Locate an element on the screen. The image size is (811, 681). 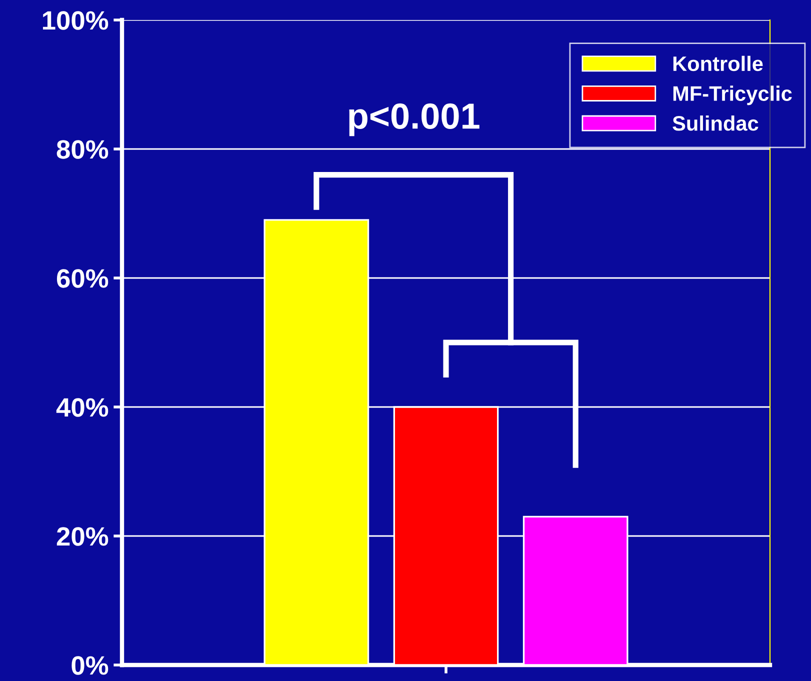
y-tick-label: 40% is located at coordinates (82, 407).